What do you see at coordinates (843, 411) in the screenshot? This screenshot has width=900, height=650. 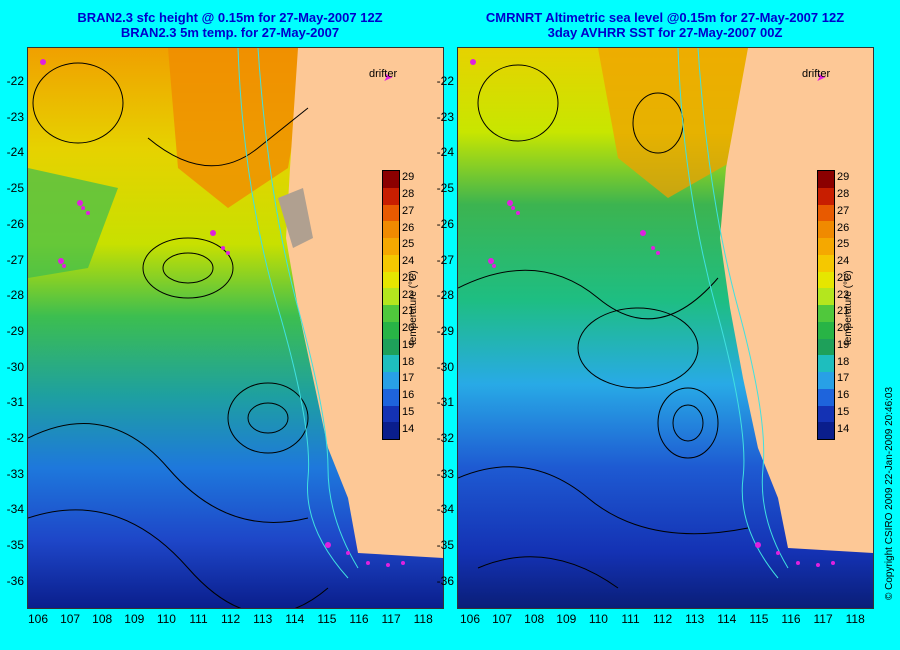 I see `colorbar-tick-label: 15` at bounding box center [843, 411].